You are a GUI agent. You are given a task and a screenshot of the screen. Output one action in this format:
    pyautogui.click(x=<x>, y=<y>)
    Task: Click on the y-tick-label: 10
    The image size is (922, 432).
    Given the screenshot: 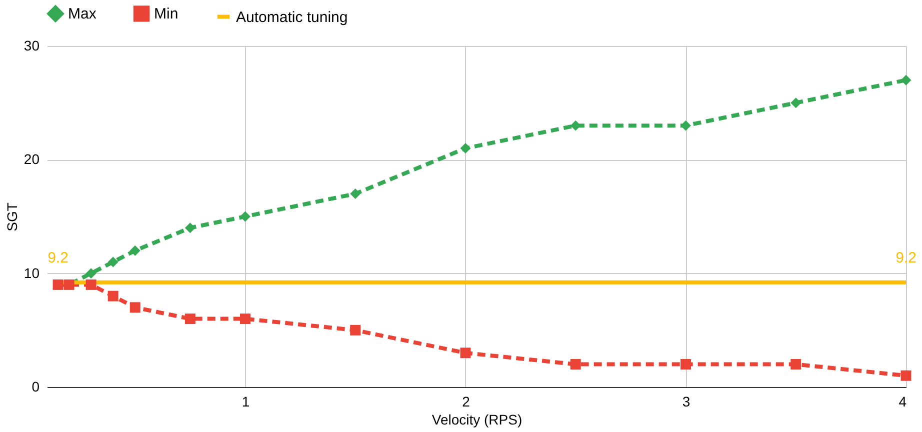 What is the action you would take?
    pyautogui.click(x=32, y=272)
    